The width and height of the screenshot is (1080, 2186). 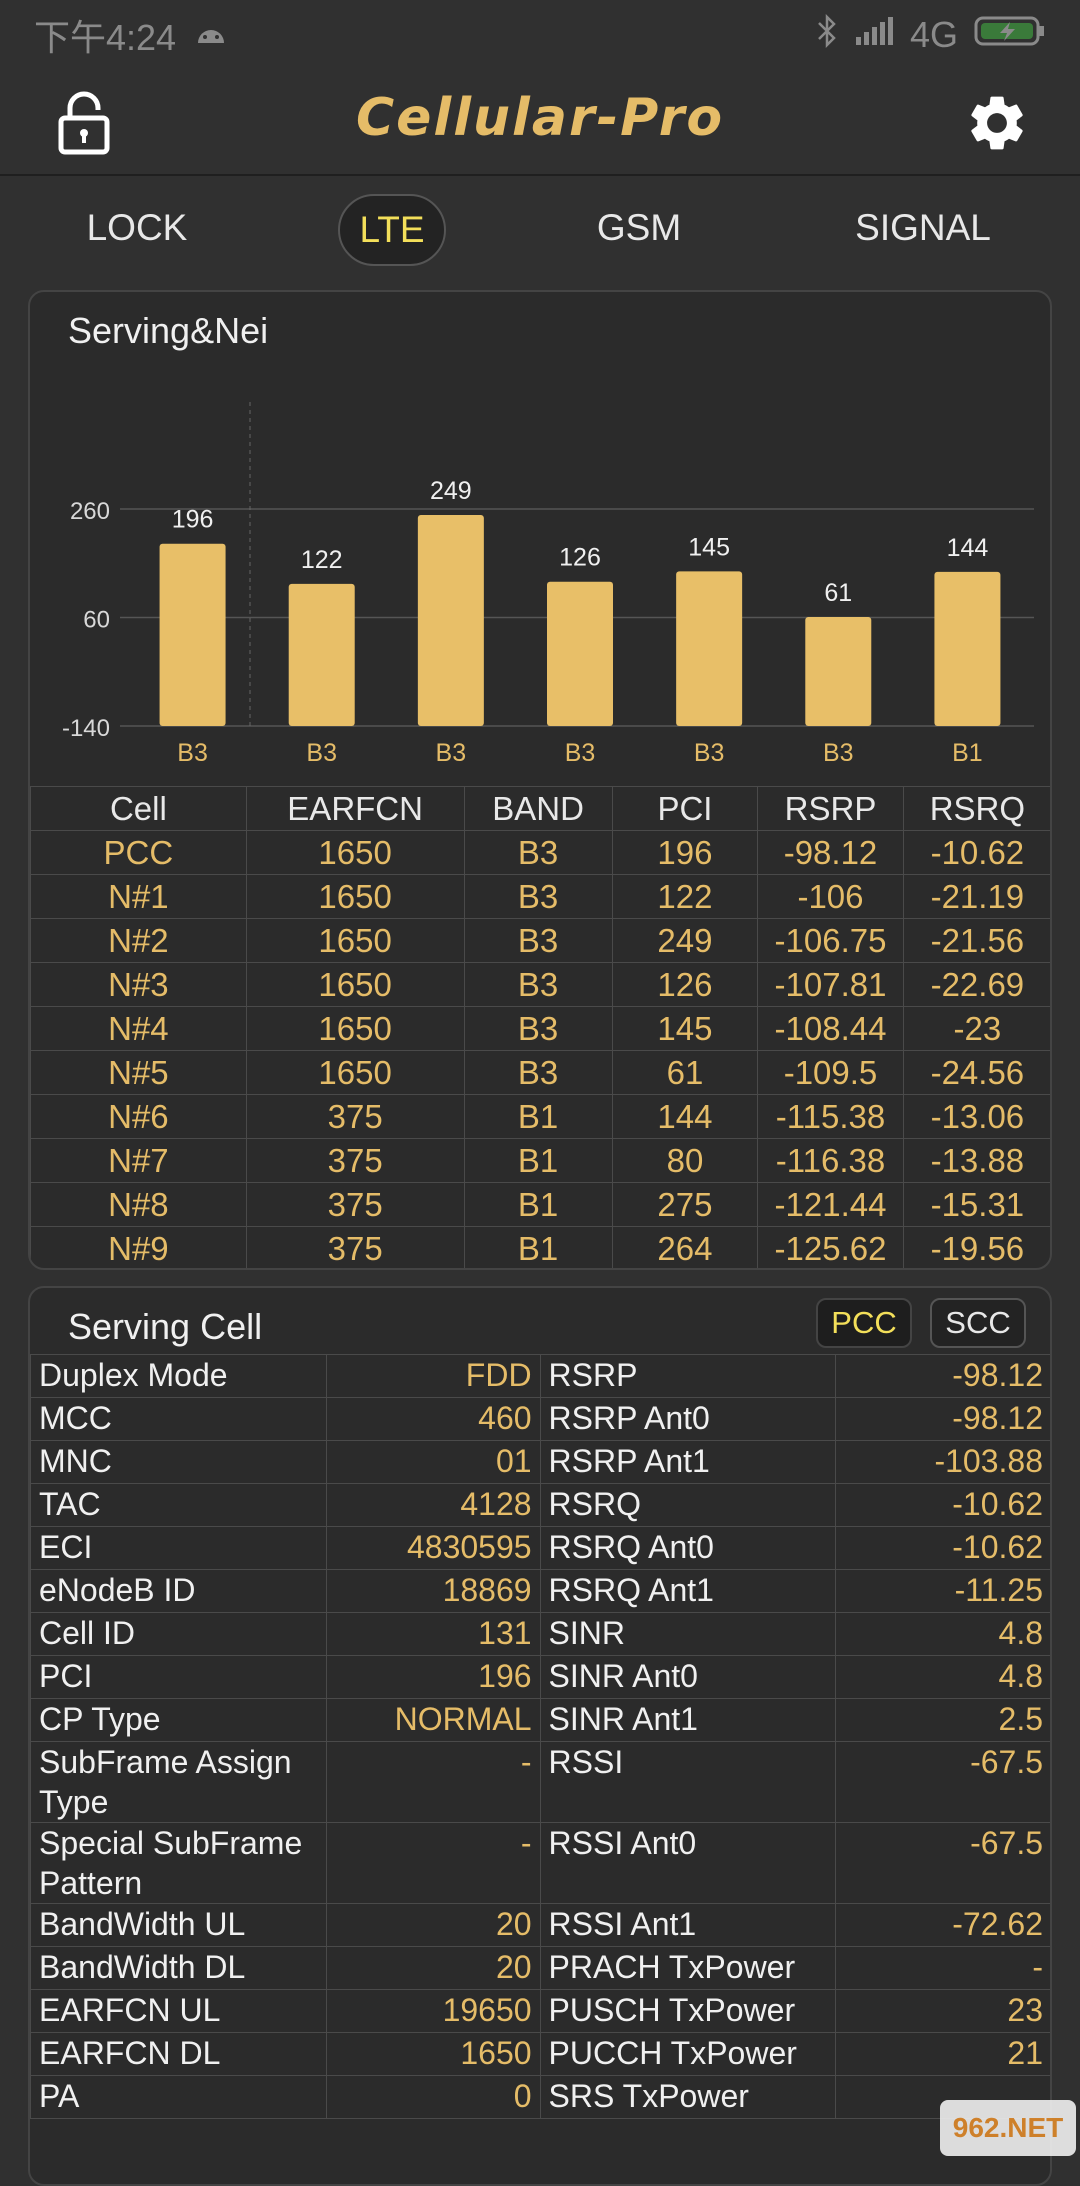 What do you see at coordinates (178, 1720) in the screenshot?
I see `field-label: CP Type` at bounding box center [178, 1720].